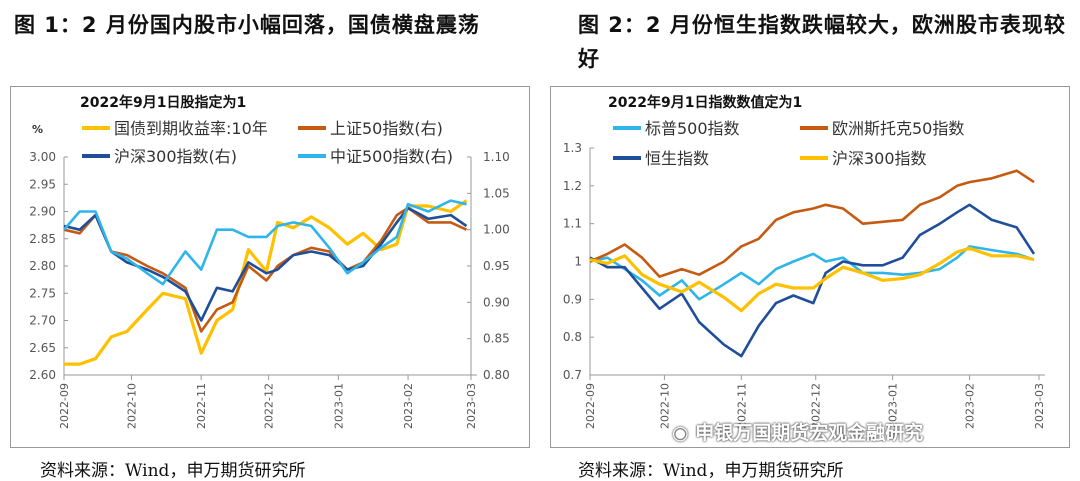  What do you see at coordinates (42, 321) in the screenshot?
I see `y-tick-label: 2.70` at bounding box center [42, 321].